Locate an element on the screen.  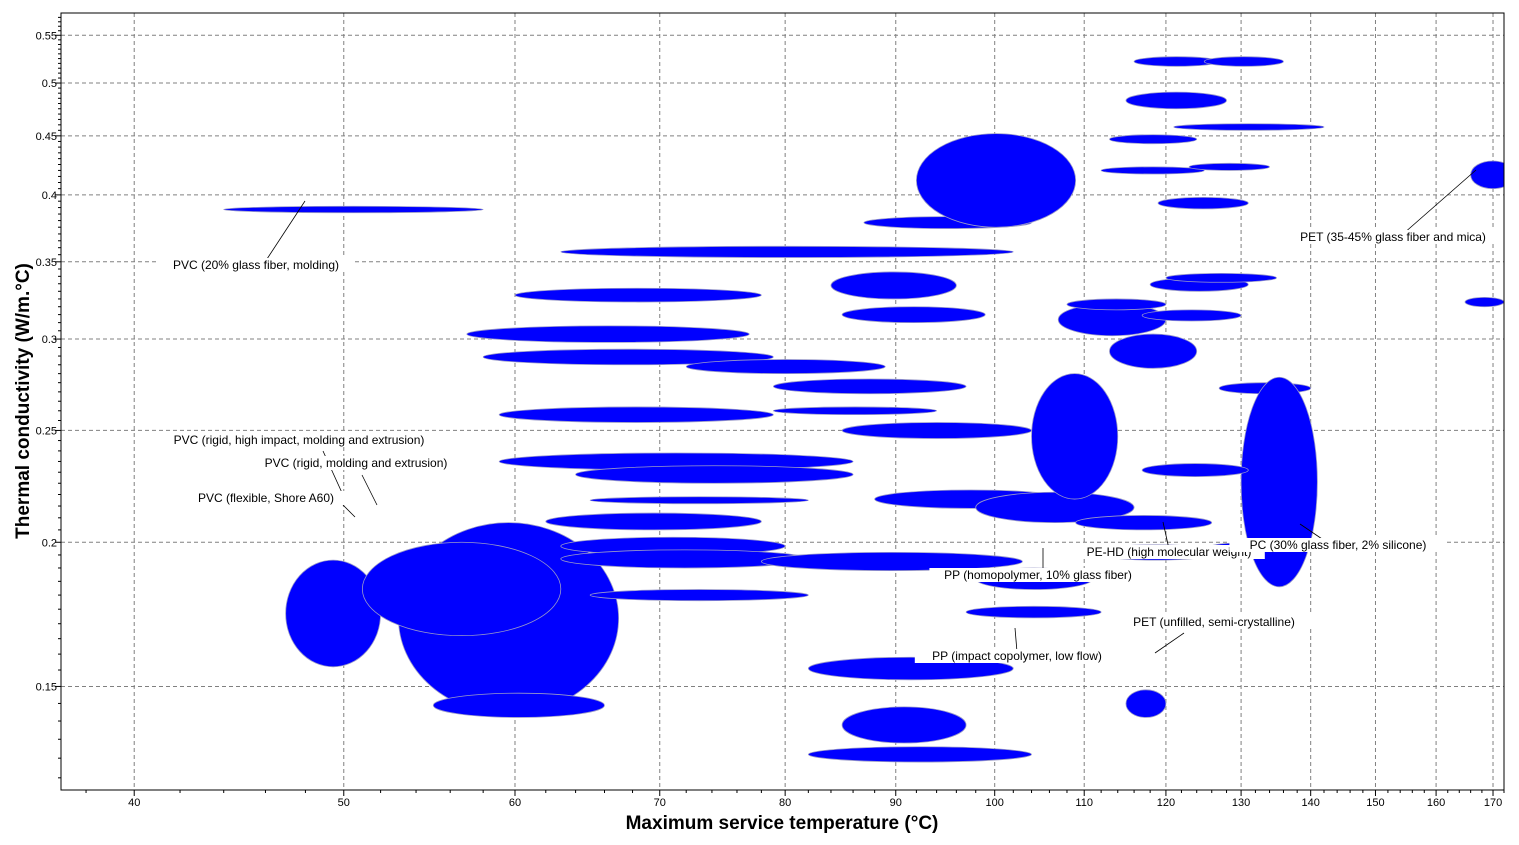
annotation-label: PP (impact copolymer, low flow) is located at coordinates (1017, 656).